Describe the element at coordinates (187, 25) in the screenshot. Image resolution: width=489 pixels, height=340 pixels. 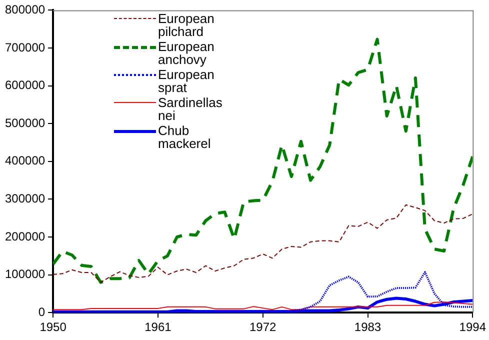
I see `legend-label: European pilchard` at that location.